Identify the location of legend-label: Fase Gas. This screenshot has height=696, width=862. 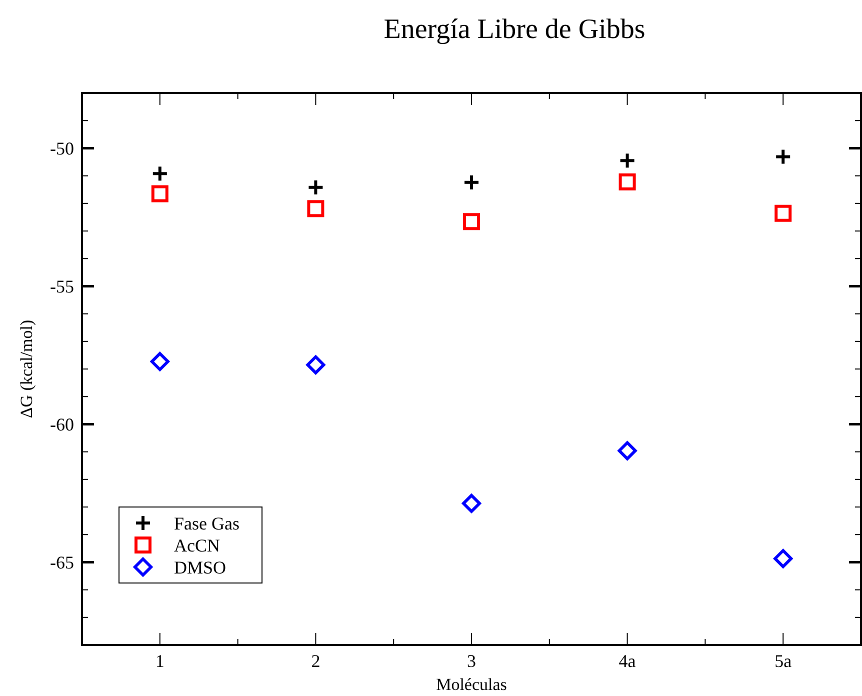
(207, 523).